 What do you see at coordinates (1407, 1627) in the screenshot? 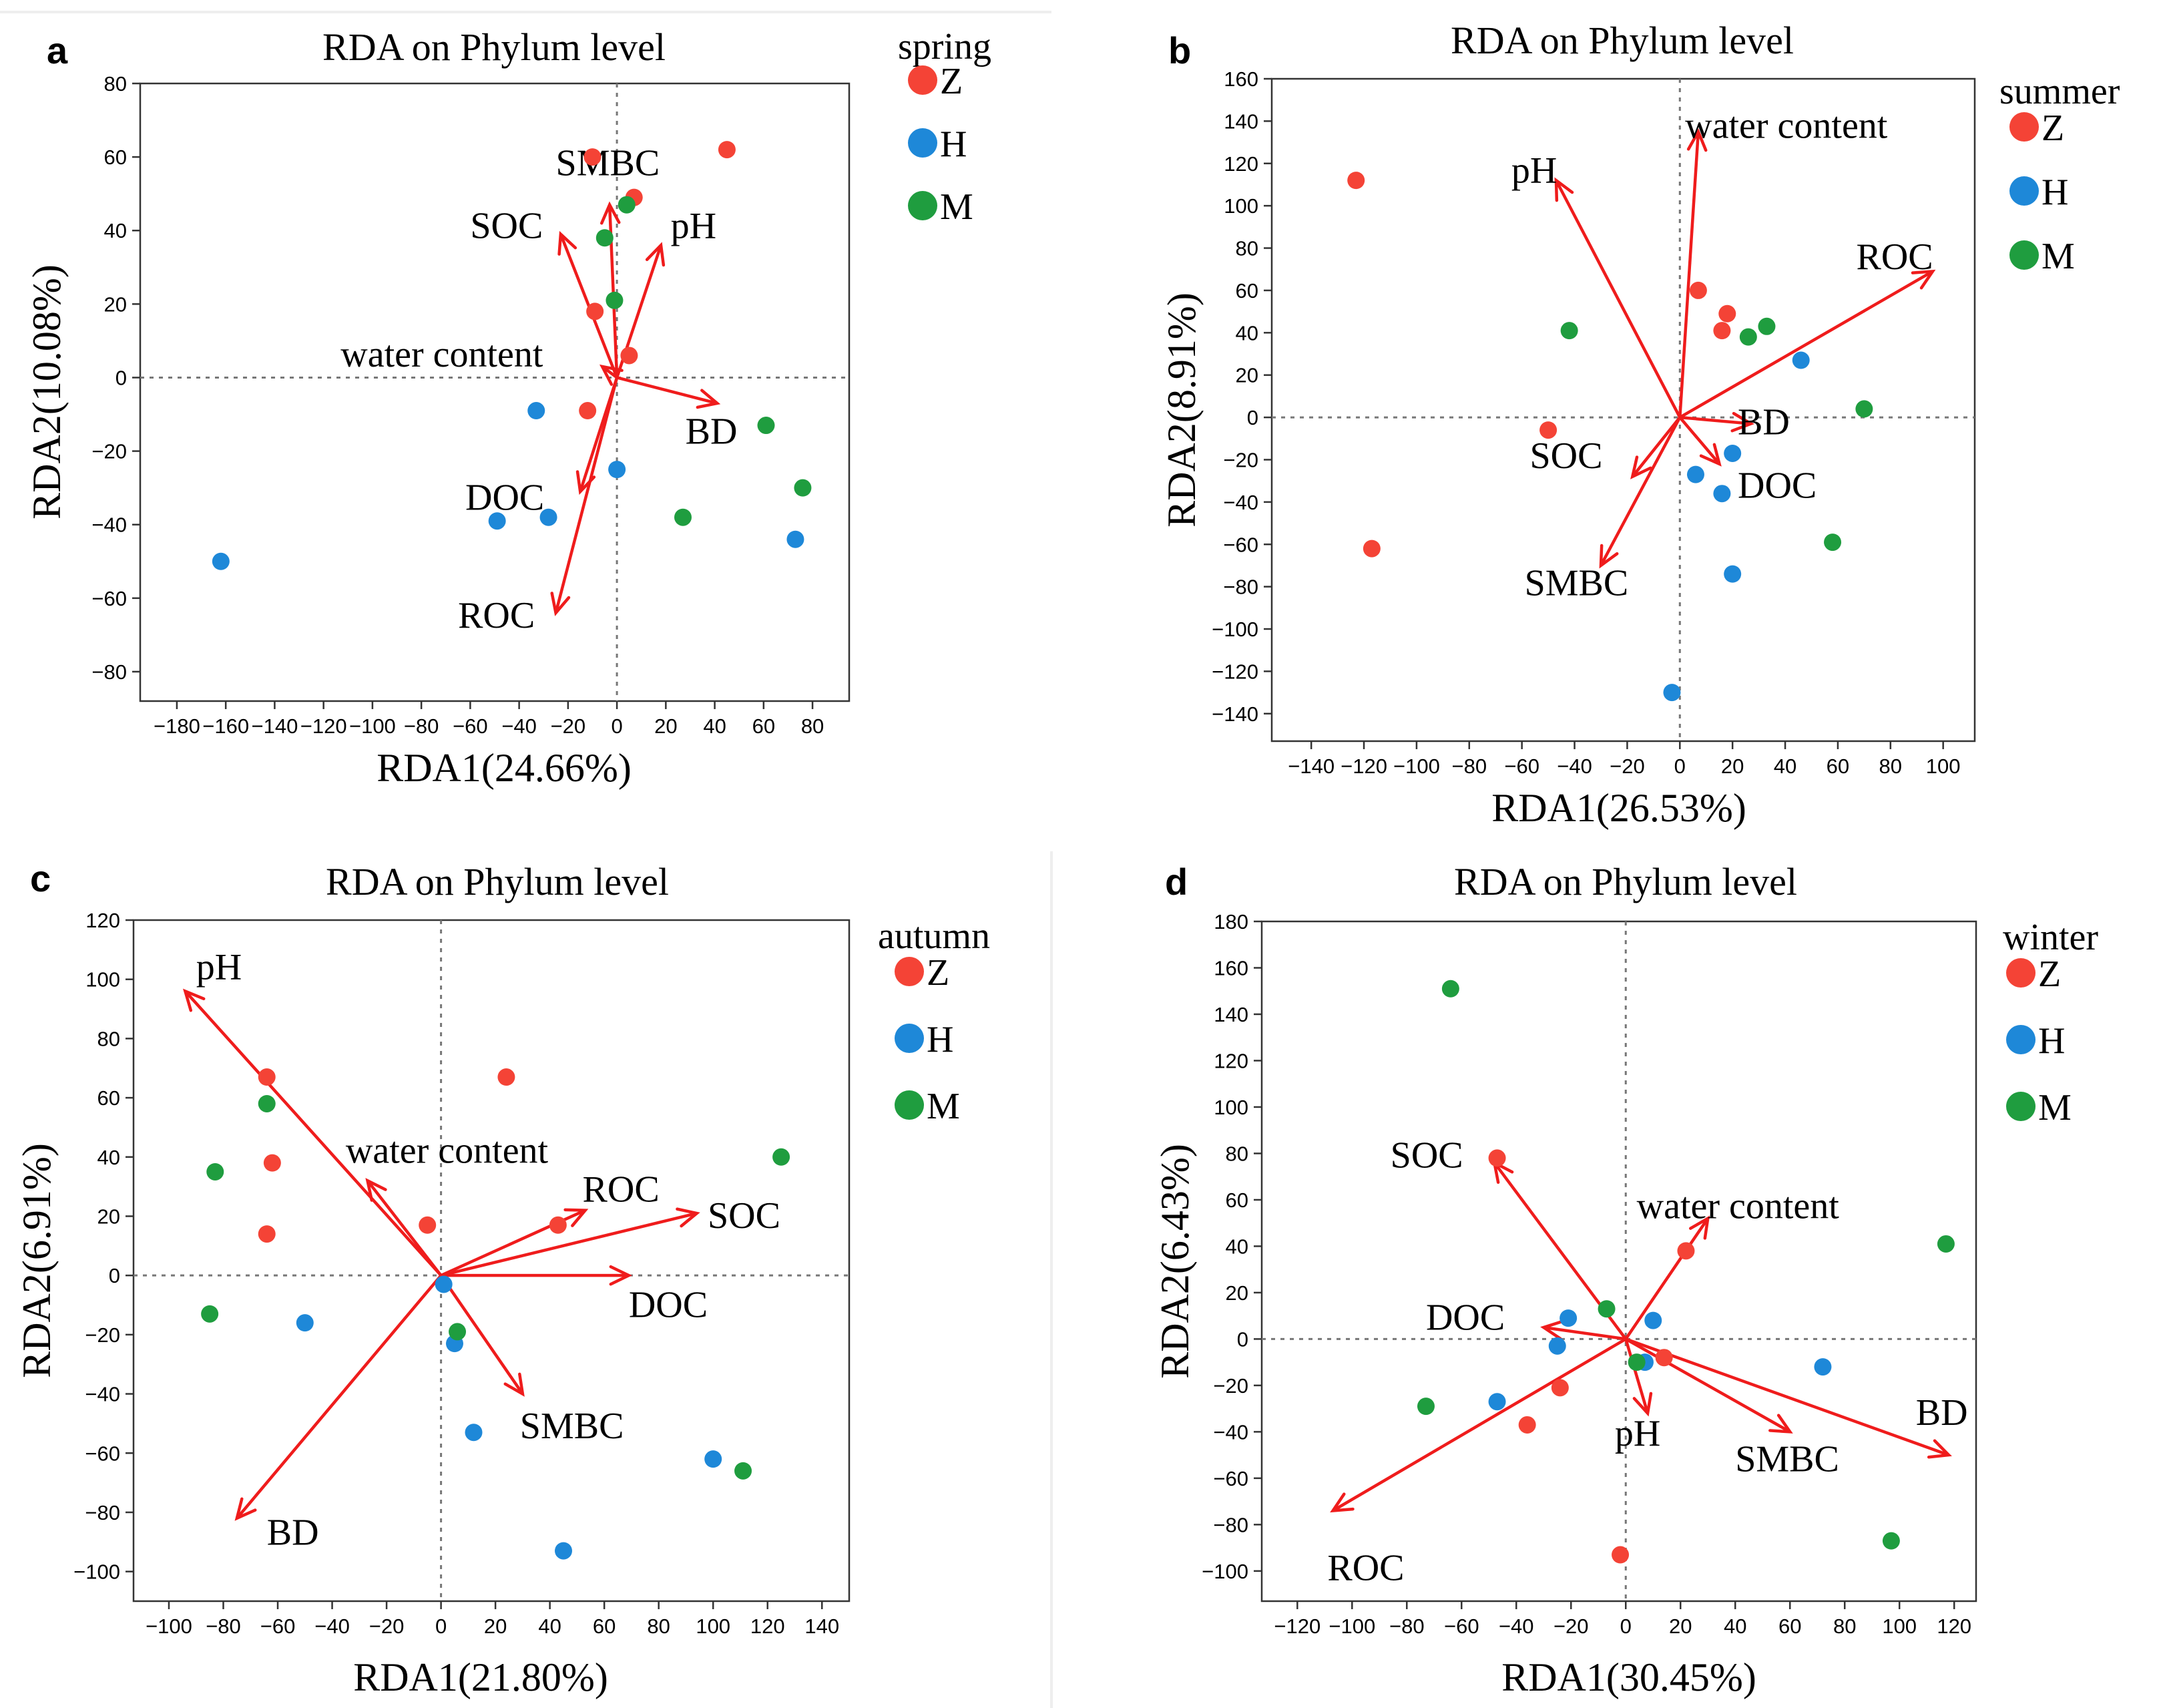
I see `x-tick-label: −80` at bounding box center [1407, 1627].